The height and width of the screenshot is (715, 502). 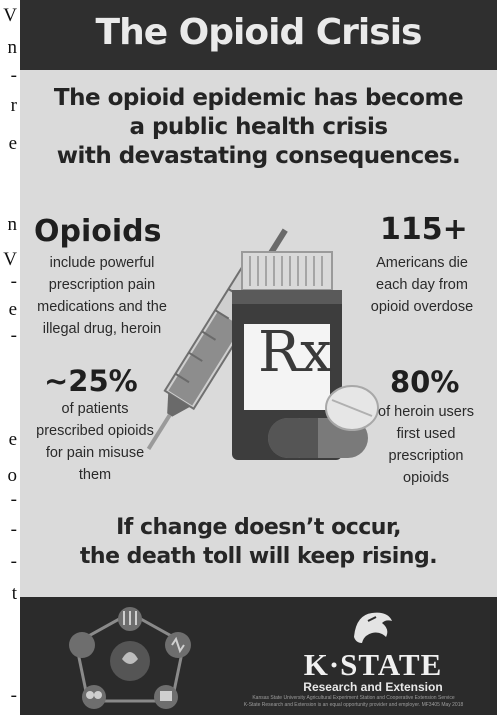 What do you see at coordinates (102, 263) in the screenshot?
I see `opioids-line: include powerful` at bounding box center [102, 263].